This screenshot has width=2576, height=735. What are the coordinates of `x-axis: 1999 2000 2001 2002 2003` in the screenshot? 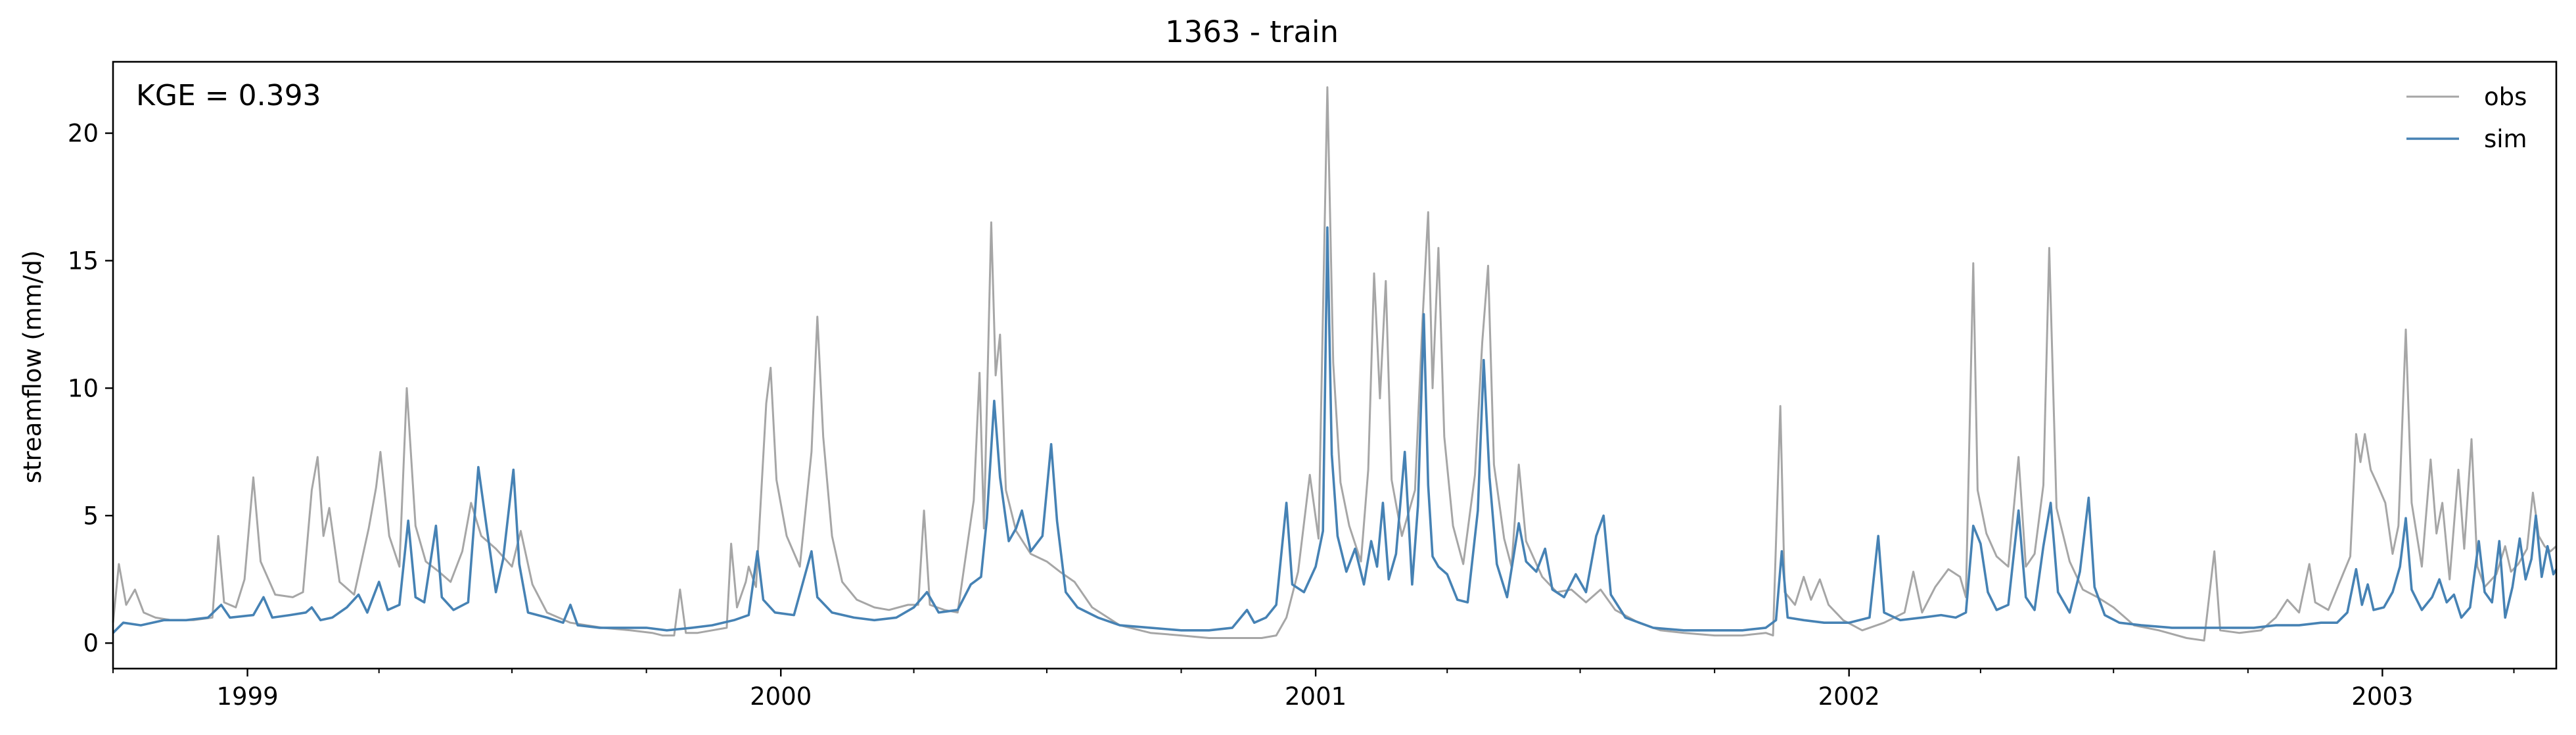 It's located at (1313, 690).